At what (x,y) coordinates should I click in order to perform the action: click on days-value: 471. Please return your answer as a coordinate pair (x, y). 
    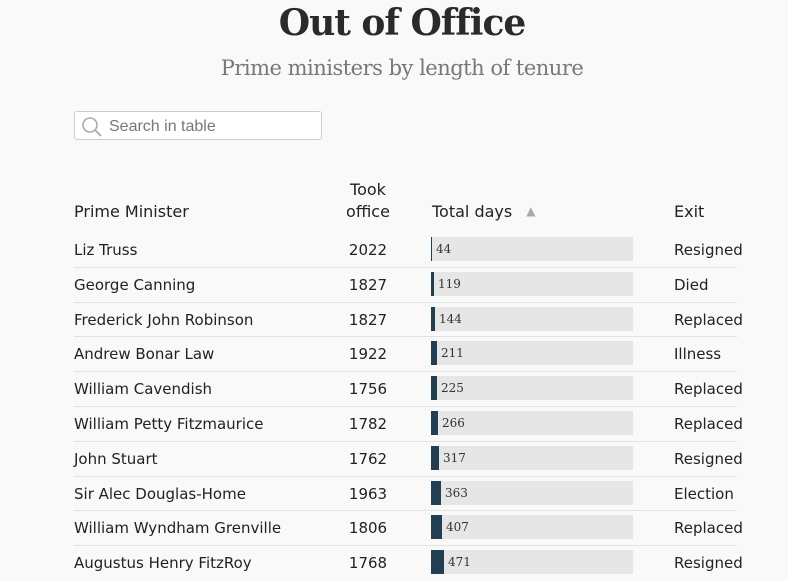
    Looking at the image, I should click on (459, 562).